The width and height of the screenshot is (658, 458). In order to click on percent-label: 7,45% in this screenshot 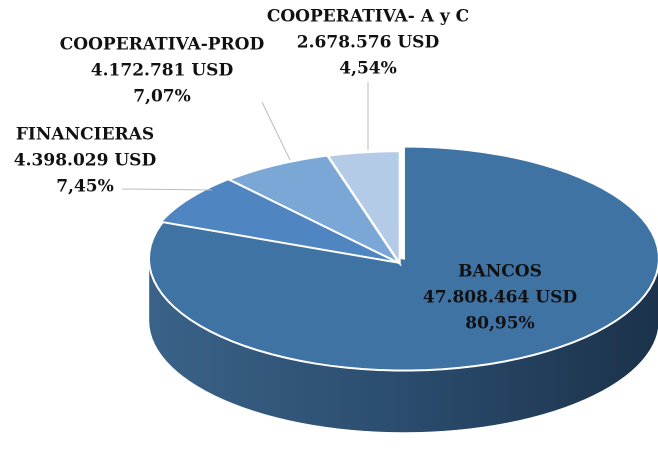, I will do `click(85, 187)`.